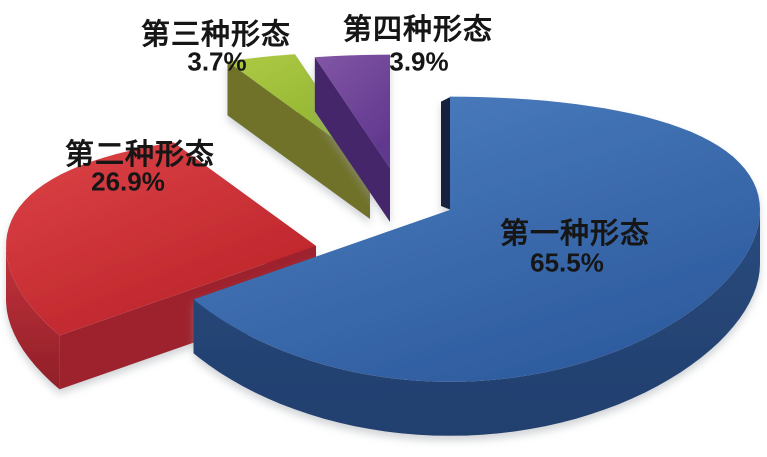  I want to click on slice-top-face, so click(352, 111).